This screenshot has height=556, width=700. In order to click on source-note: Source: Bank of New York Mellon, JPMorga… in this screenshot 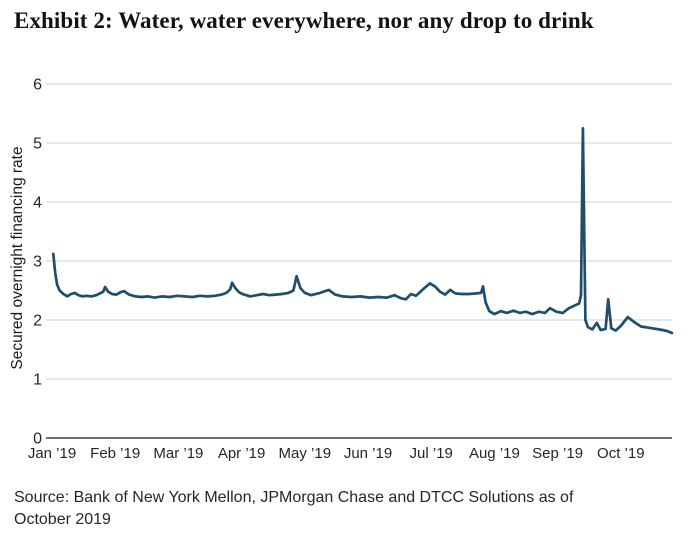, I will do `click(294, 508)`.